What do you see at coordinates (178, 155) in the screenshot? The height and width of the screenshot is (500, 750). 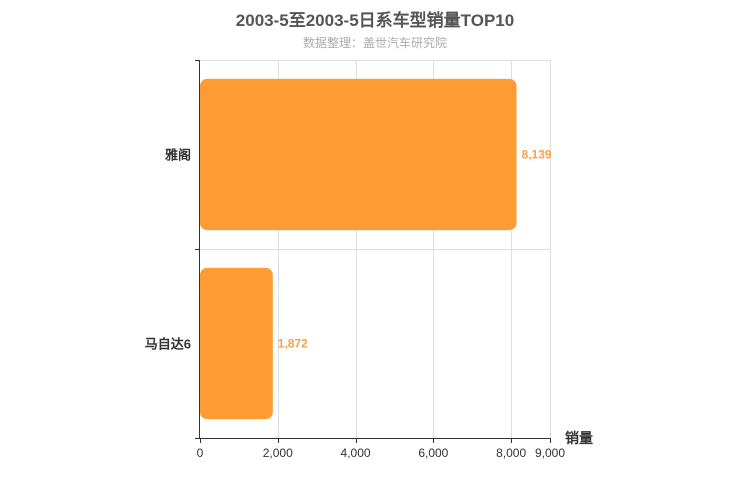 I see `category-label: 雅阁` at bounding box center [178, 155].